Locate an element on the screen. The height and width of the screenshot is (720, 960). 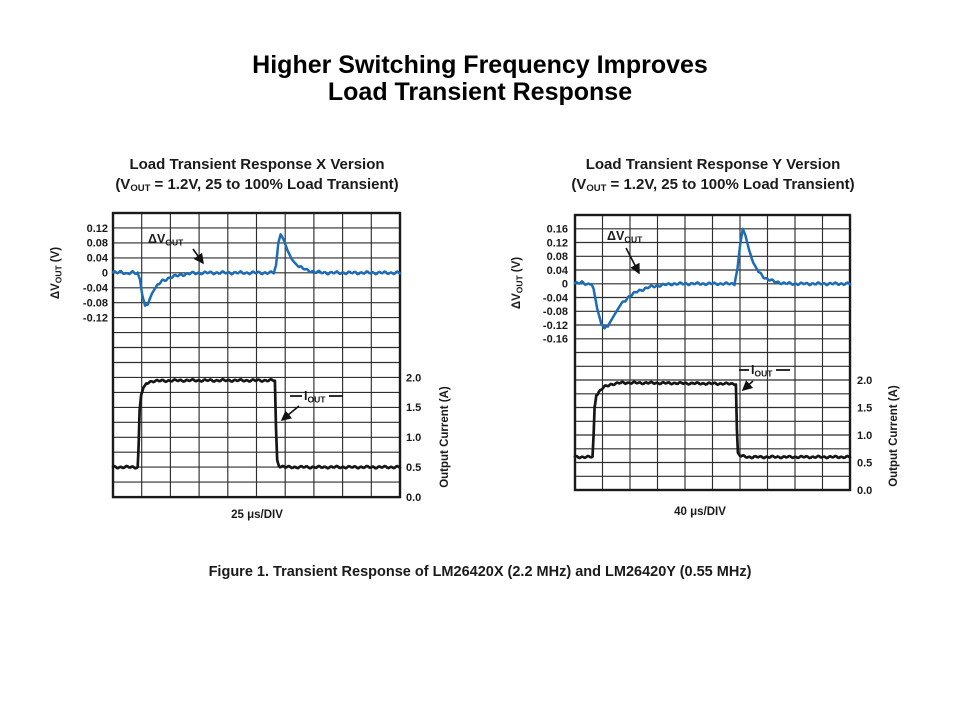
chart-title-x-line1: Load Transient Response X Version is located at coordinates (257, 164).